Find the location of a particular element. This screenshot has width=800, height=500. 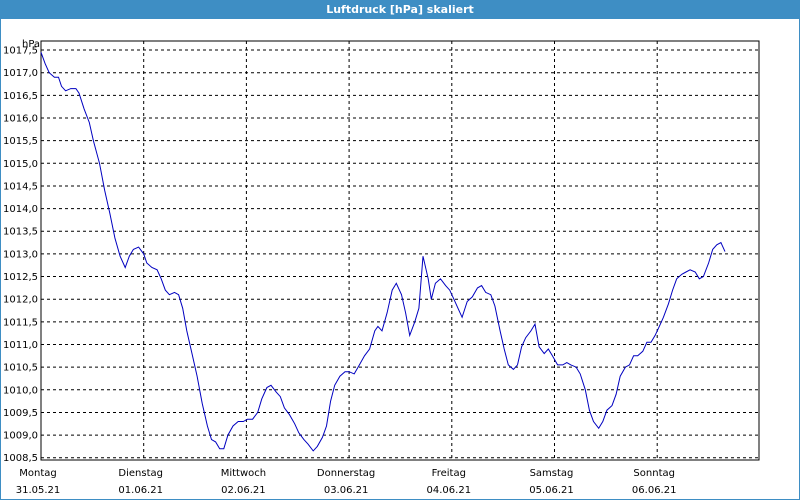

y-tick-label: 1011,5 is located at coordinates (20, 322).